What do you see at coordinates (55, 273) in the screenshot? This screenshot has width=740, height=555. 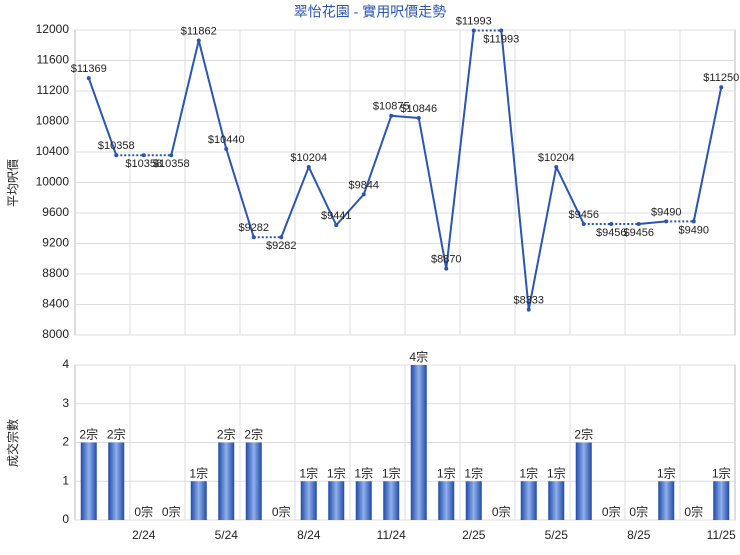 I see `y-tick-label: 8800` at bounding box center [55, 273].